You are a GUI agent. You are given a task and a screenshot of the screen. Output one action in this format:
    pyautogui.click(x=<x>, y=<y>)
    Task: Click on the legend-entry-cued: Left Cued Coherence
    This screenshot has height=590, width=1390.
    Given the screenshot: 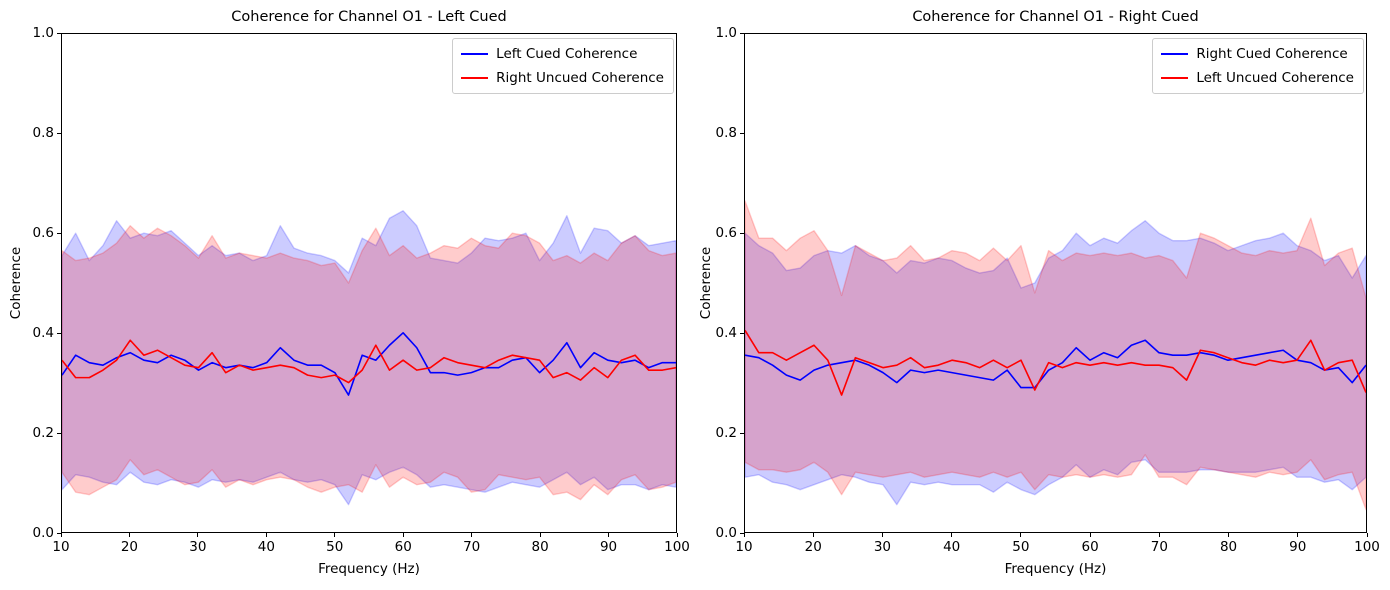 What is the action you would take?
    pyautogui.click(x=562, y=54)
    